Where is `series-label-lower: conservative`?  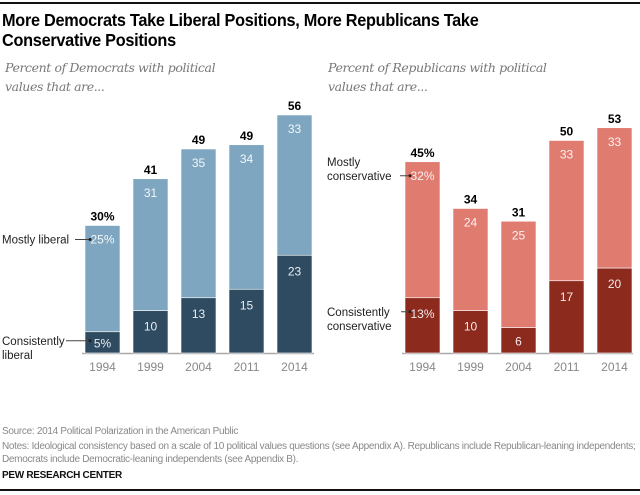
series-label-lower: conservative is located at coordinates (359, 327).